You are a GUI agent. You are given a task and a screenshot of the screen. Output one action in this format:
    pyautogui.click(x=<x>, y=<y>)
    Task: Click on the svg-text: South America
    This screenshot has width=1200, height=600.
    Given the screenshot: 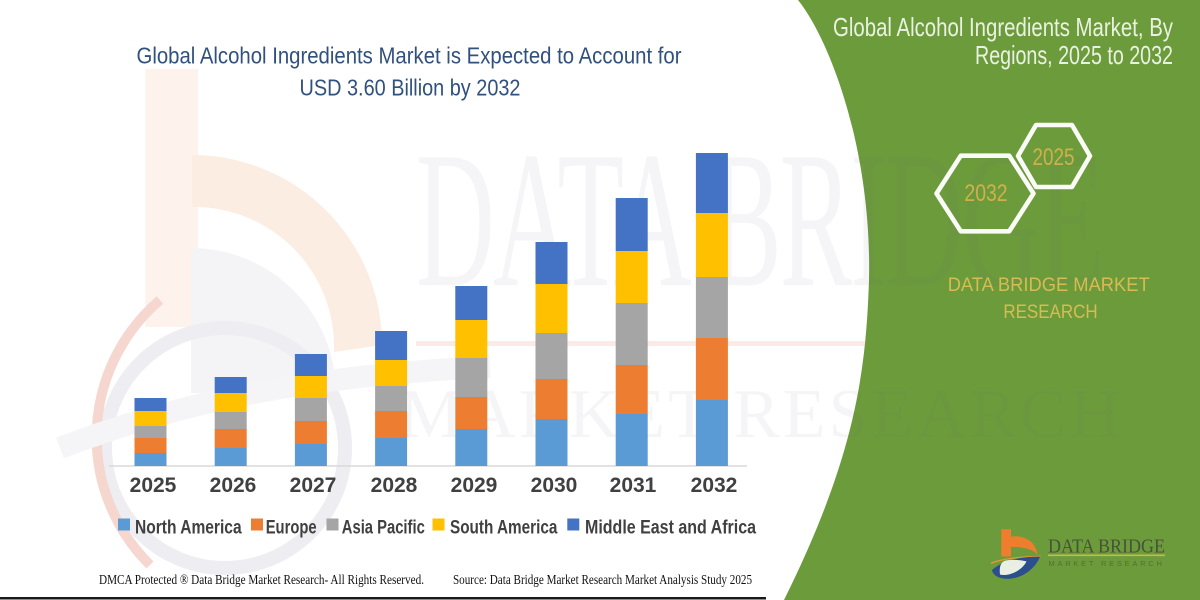 What is the action you would take?
    pyautogui.click(x=504, y=528)
    